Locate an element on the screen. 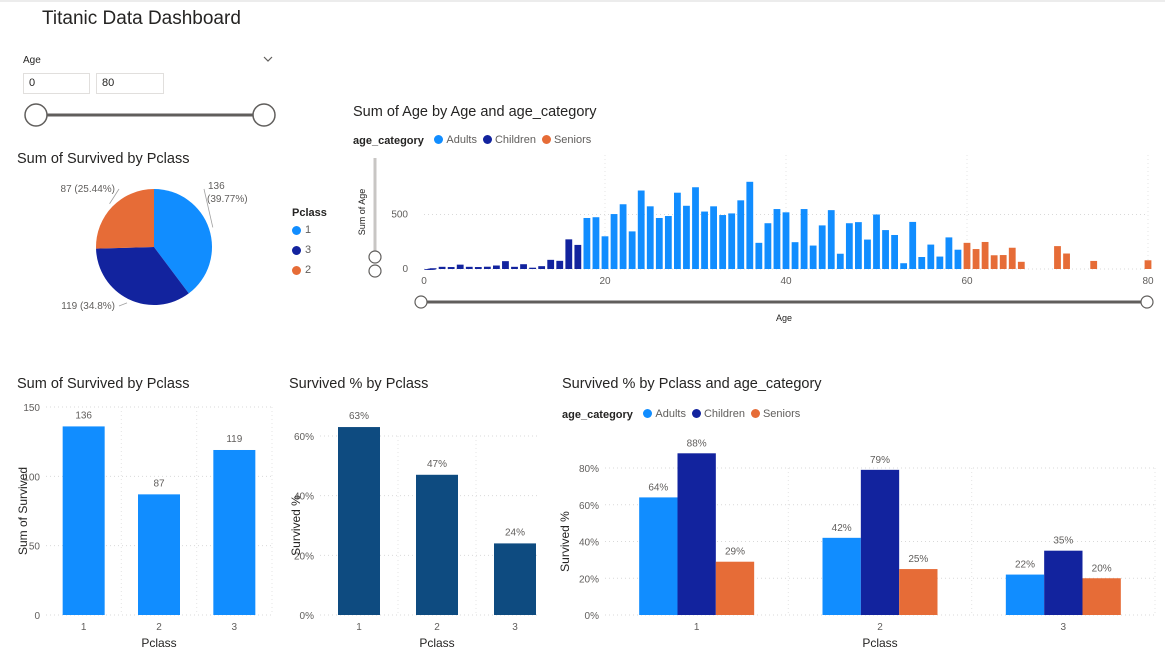 This screenshot has width=1165, height=653. age-max-input: 80 is located at coordinates (130, 83).